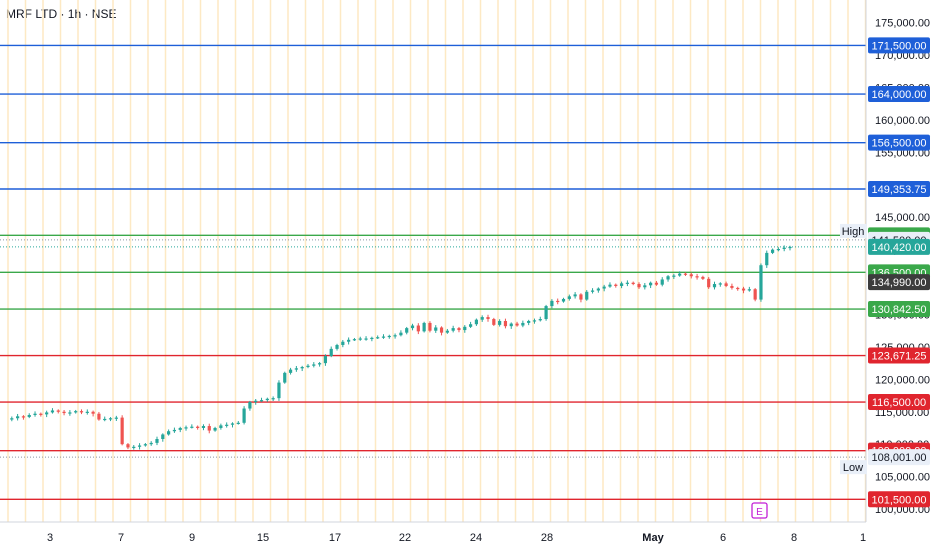 The width and height of the screenshot is (932, 550). I want to click on level-price-label: 171,500.00, so click(898, 46).